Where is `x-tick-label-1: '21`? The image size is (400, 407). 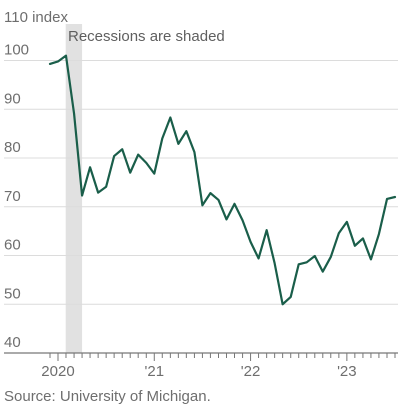 x-tick-label-1: '21 is located at coordinates (154, 371).